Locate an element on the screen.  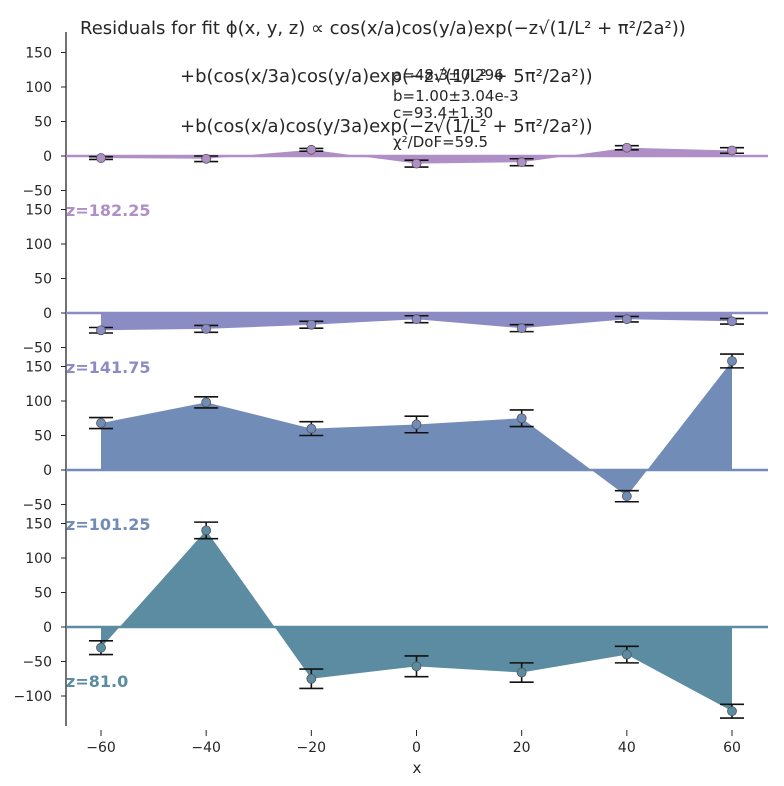
panel-3-ytick-label-100: 100 is located at coordinates (38, 402).